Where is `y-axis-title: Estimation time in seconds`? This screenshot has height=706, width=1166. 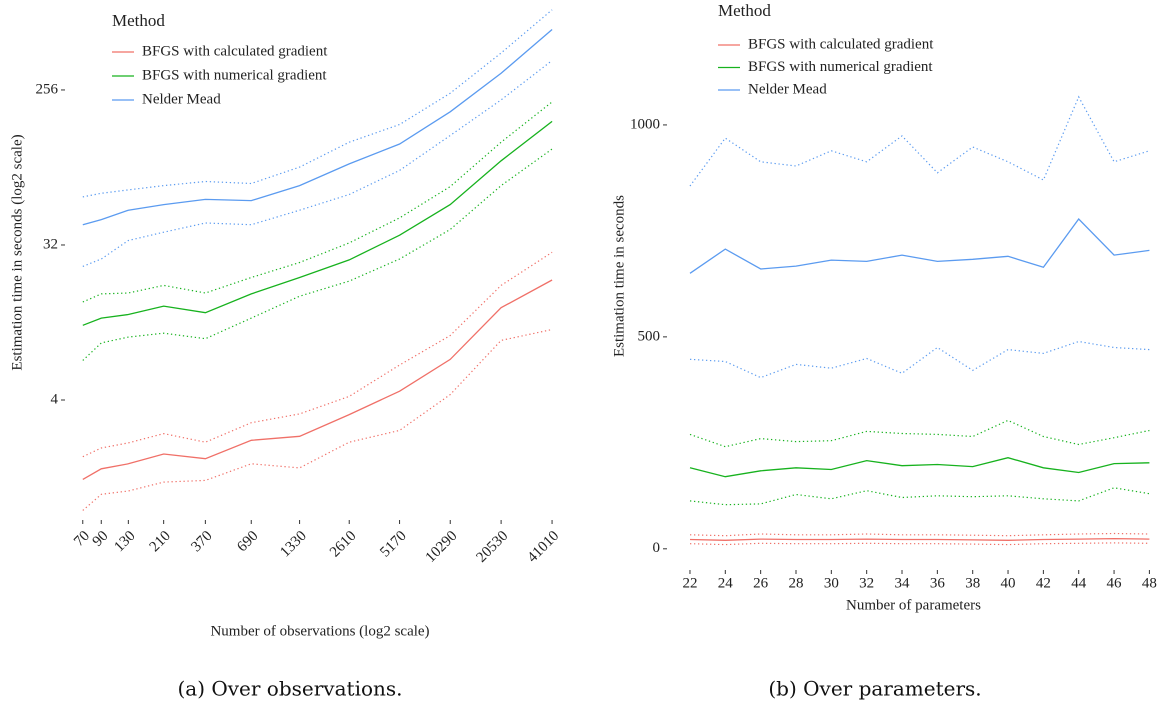
y-axis-title: Estimation time in seconds is located at coordinates (619, 276).